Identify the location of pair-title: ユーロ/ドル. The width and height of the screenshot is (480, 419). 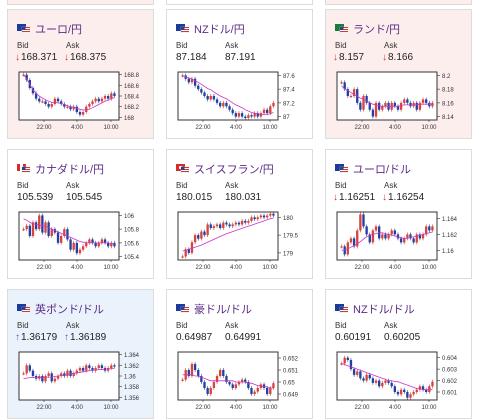
(373, 169).